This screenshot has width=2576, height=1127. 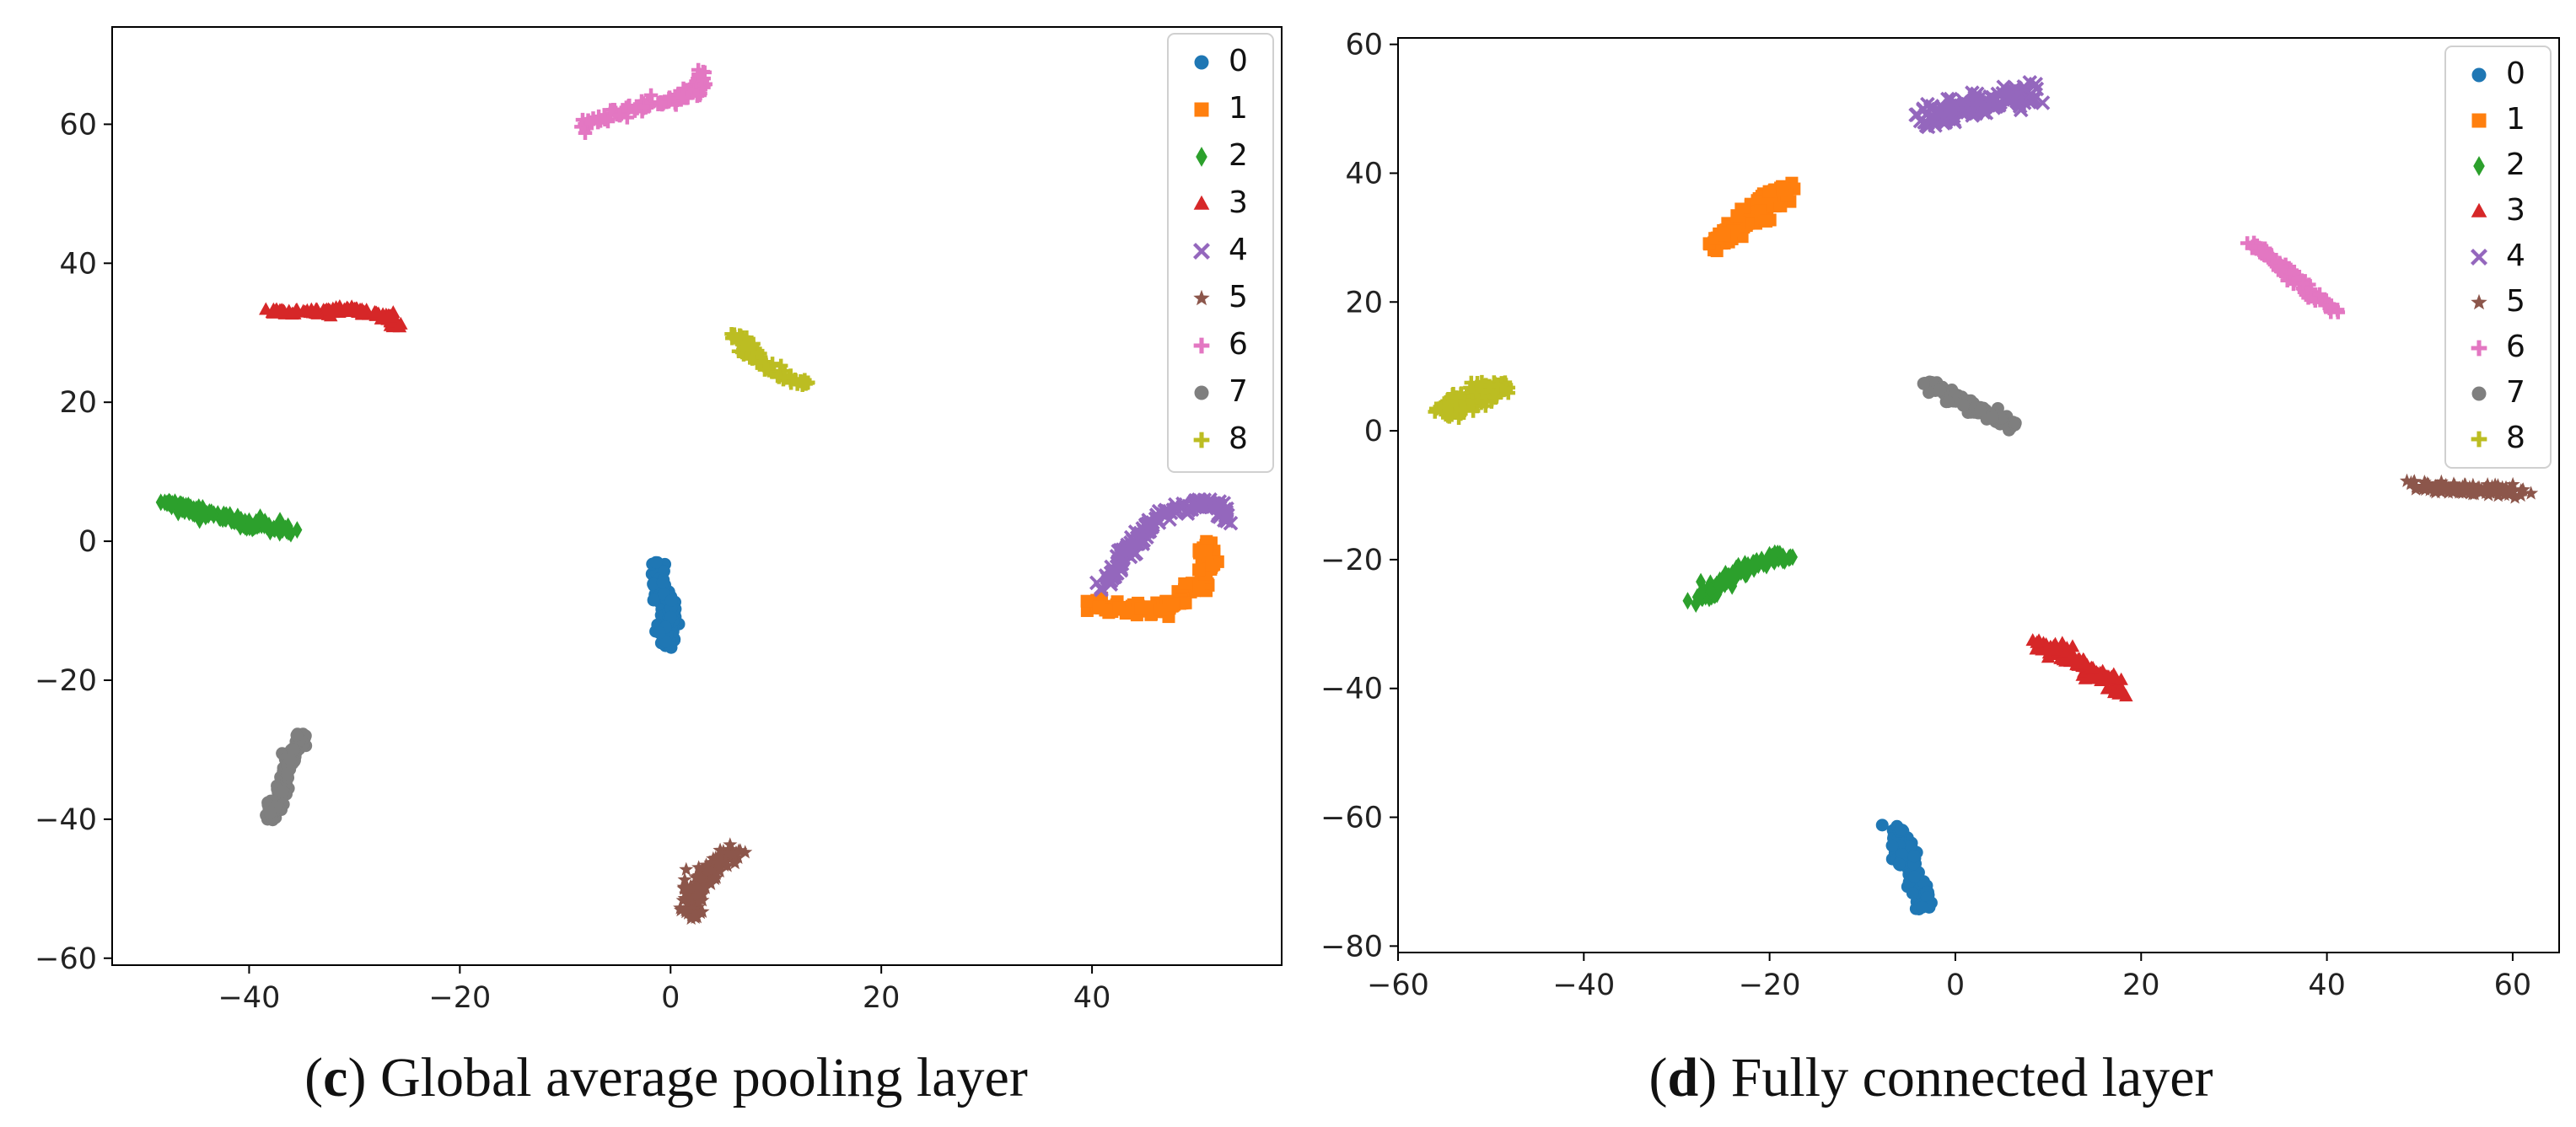 I want to click on panel-c-xtick-label: 40, so click(x=1092, y=998).